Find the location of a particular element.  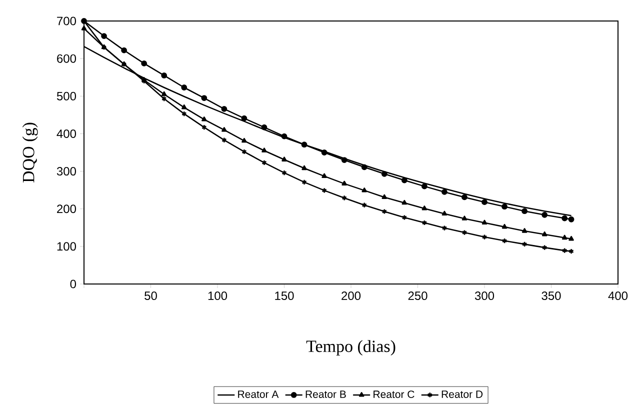

x-tick-label: 350 is located at coordinates (551, 296).